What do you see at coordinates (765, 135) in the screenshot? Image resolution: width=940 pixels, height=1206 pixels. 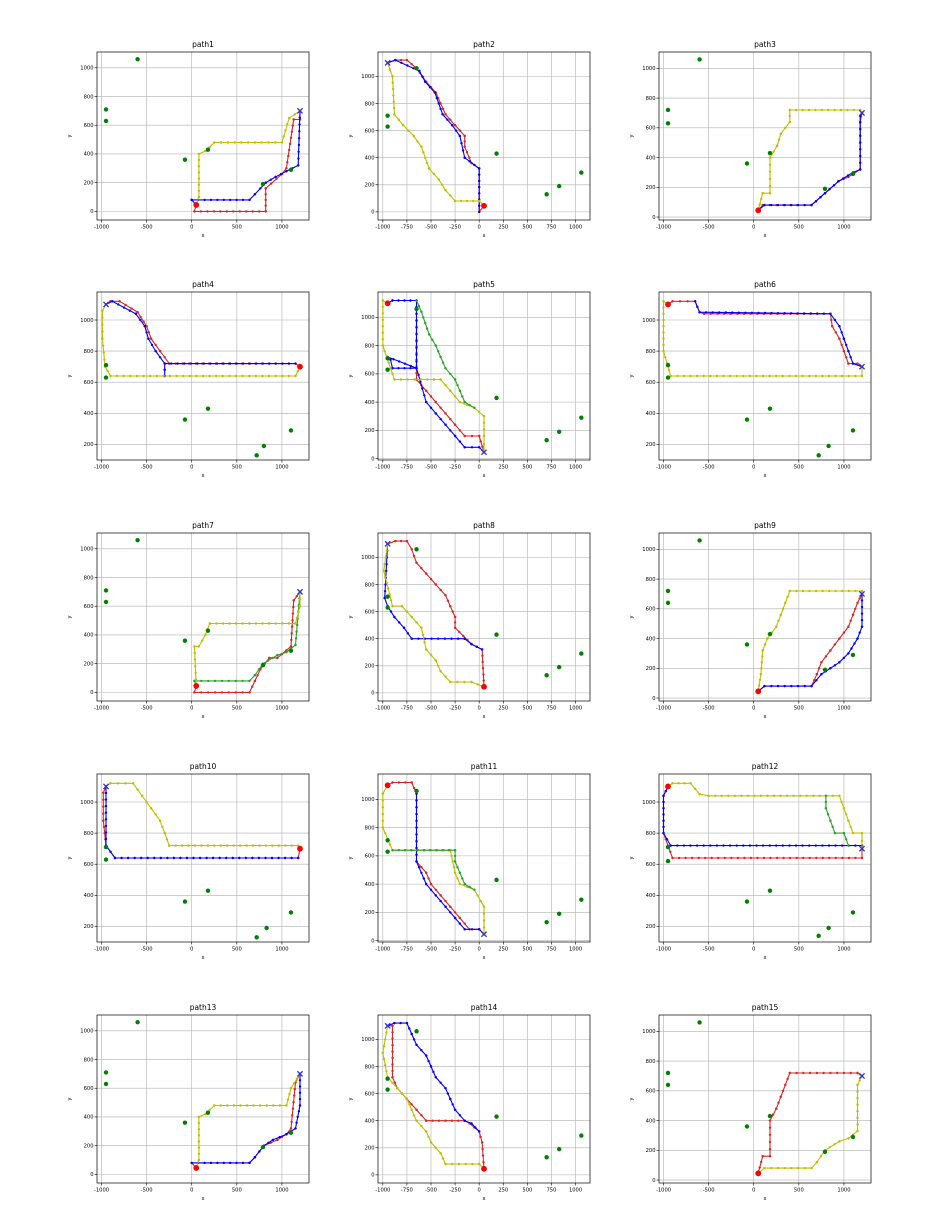 I see `plot-marks` at bounding box center [765, 135].